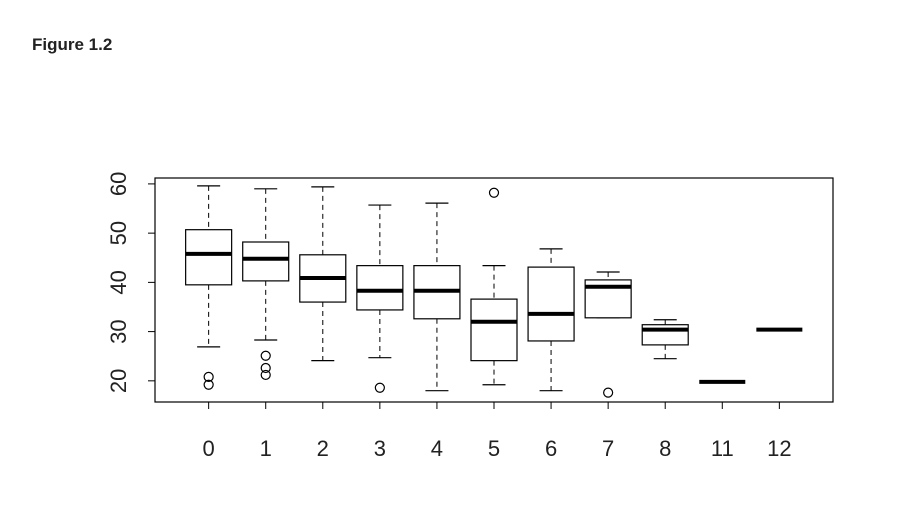  I want to click on x-tick-label: 11, so click(722, 448).